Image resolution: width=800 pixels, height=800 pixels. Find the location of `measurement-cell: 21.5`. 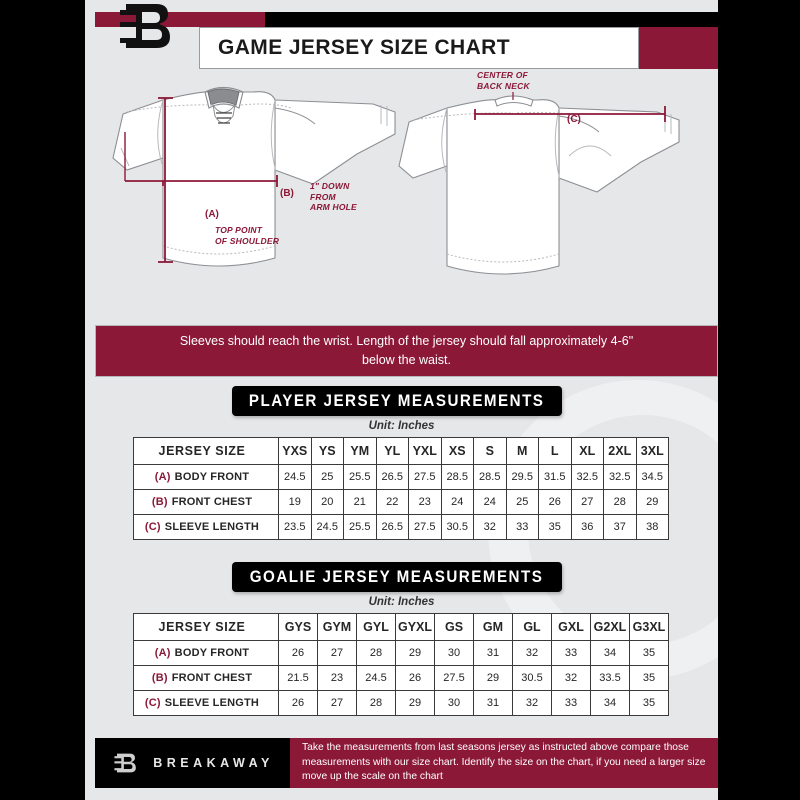

measurement-cell: 21.5 is located at coordinates (298, 678).